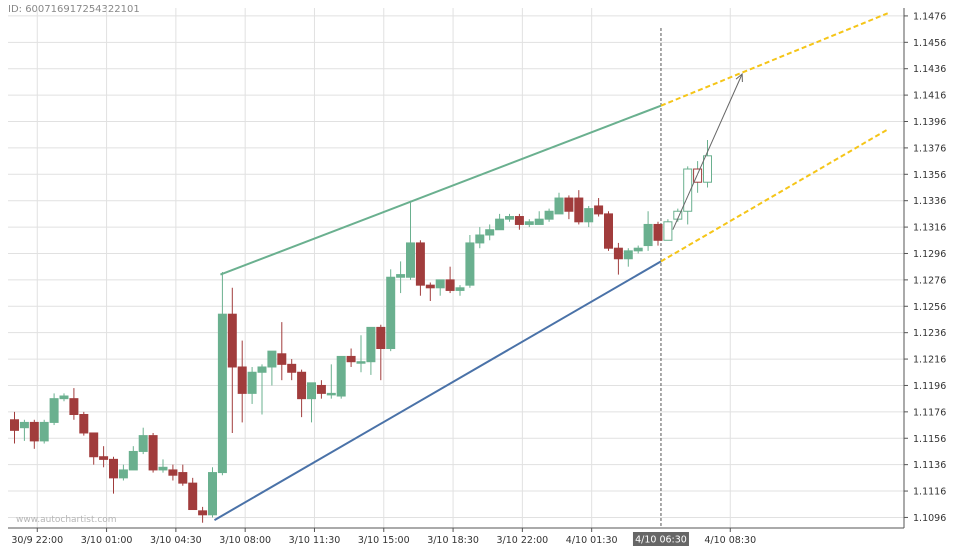 Image resolution: width=960 pixels, height=550 pixels. Describe the element at coordinates (384, 540) in the screenshot. I see `x-tick-label: 3/10 15:00` at that location.